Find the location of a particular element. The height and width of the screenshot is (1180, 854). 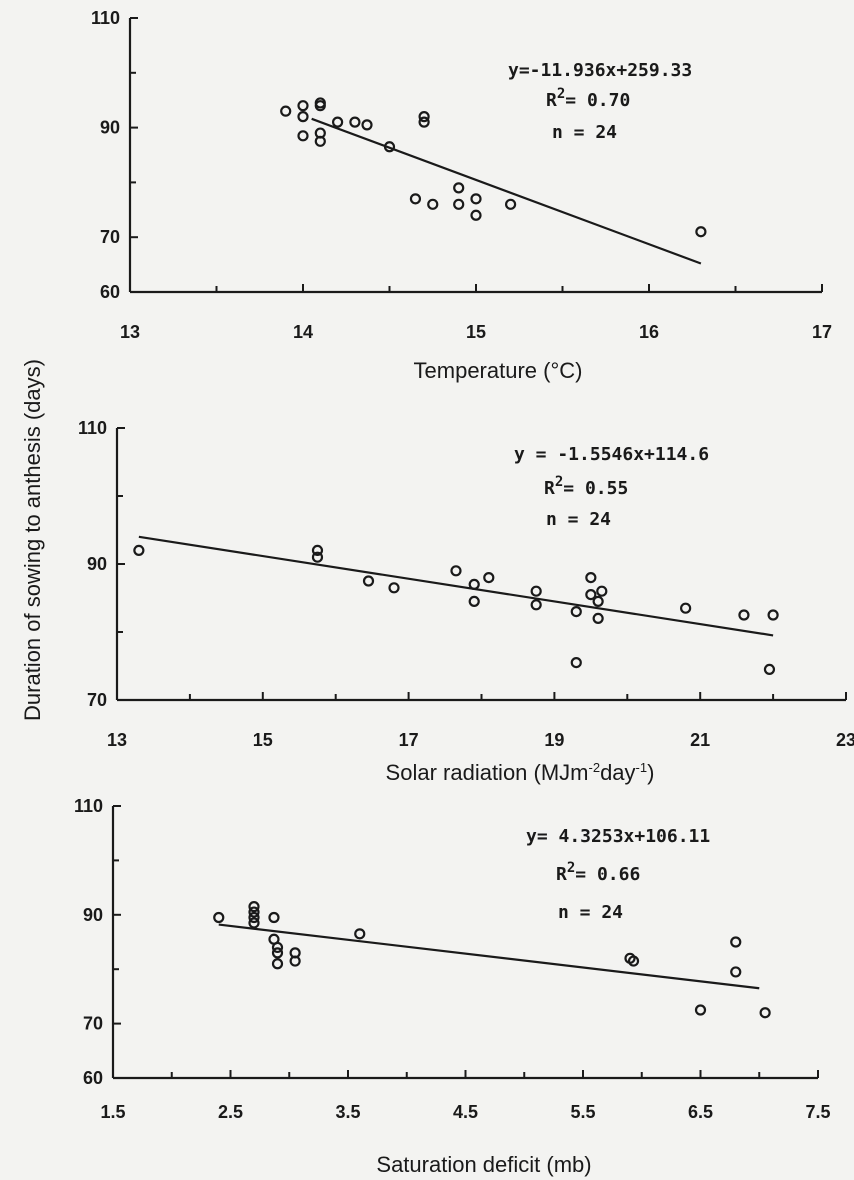

temperature-x-tick-label: 13 is located at coordinates (130, 332).